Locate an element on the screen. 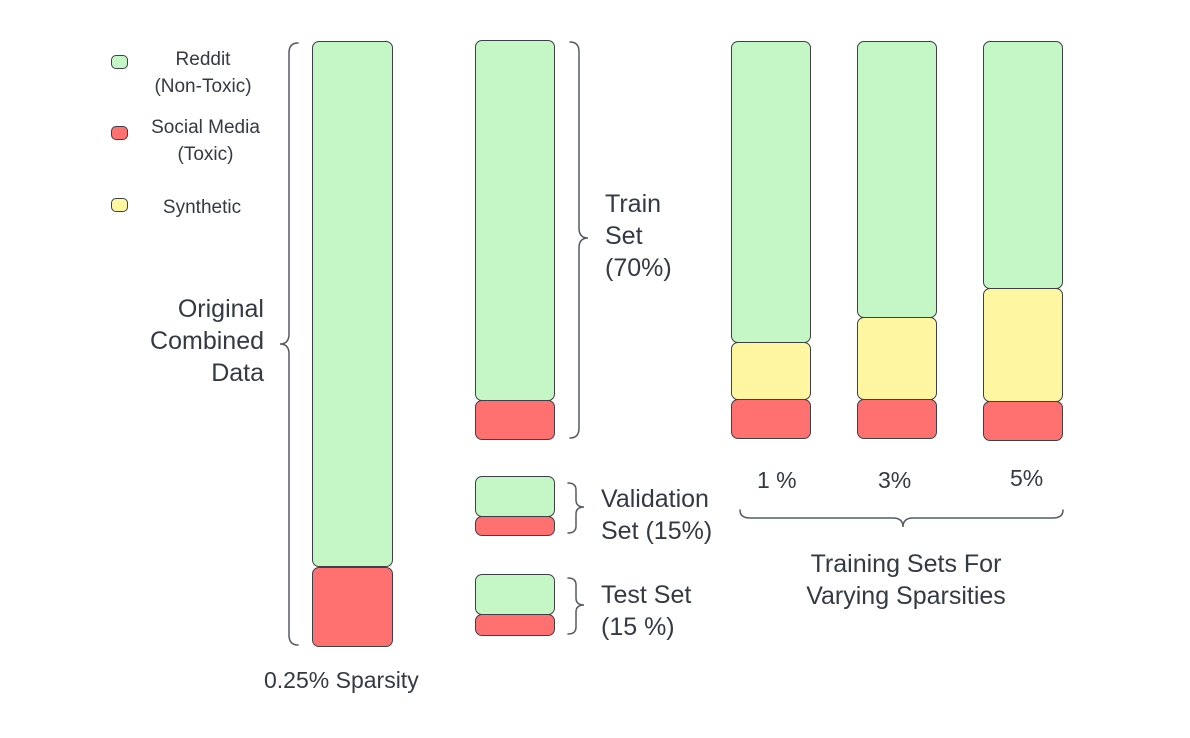  sparsity-3-synthetic-segment is located at coordinates (897, 358).